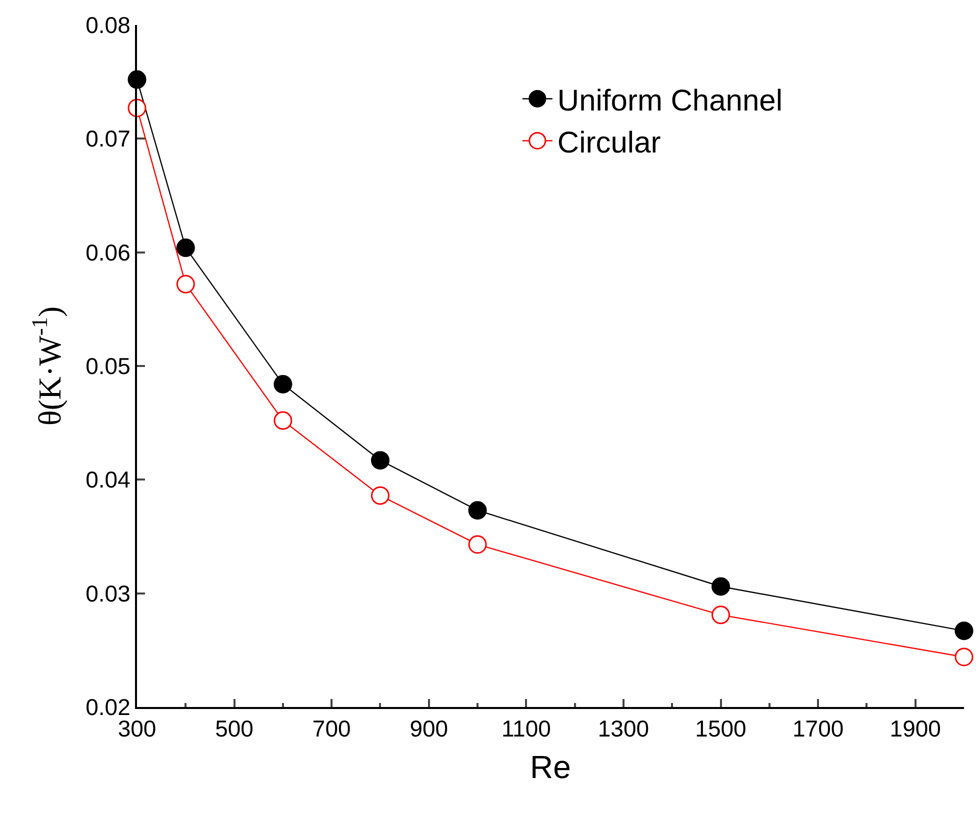  I want to click on x-tick-label: 1900, so click(915, 729).